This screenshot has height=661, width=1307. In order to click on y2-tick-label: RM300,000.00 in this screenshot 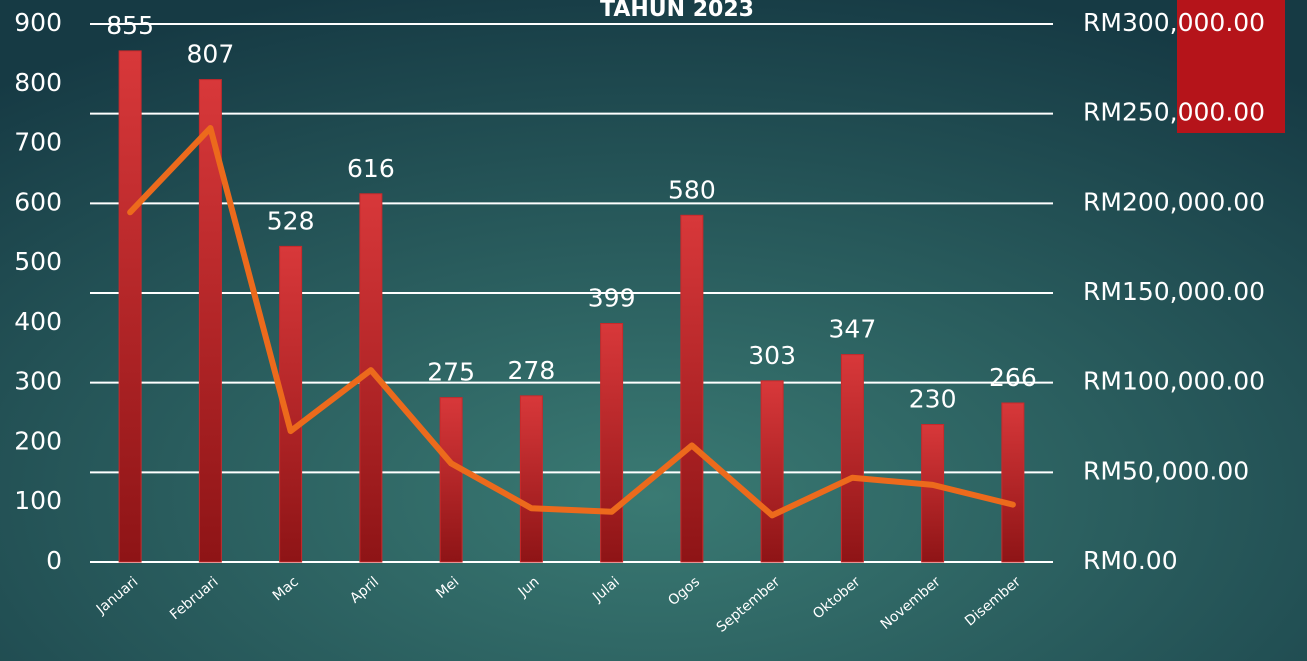, I will do `click(1174, 22)`.